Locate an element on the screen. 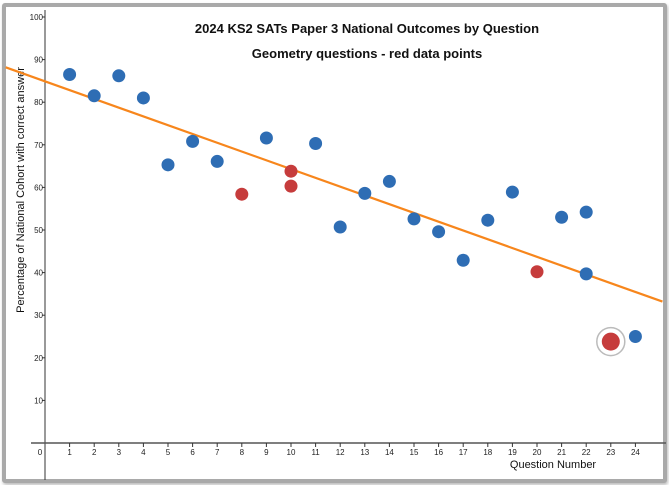 The image size is (669, 485). x-tick-label: 1 is located at coordinates (69, 452).